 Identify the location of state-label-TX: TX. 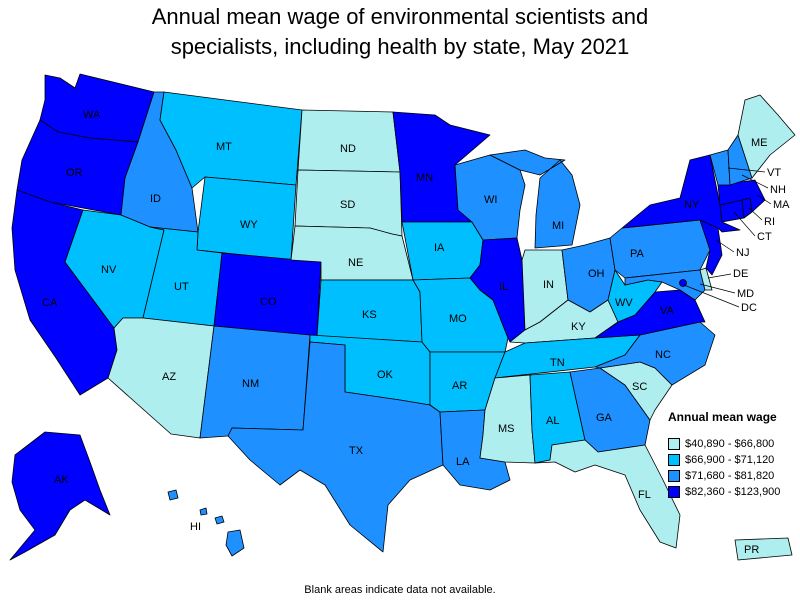
(356, 451).